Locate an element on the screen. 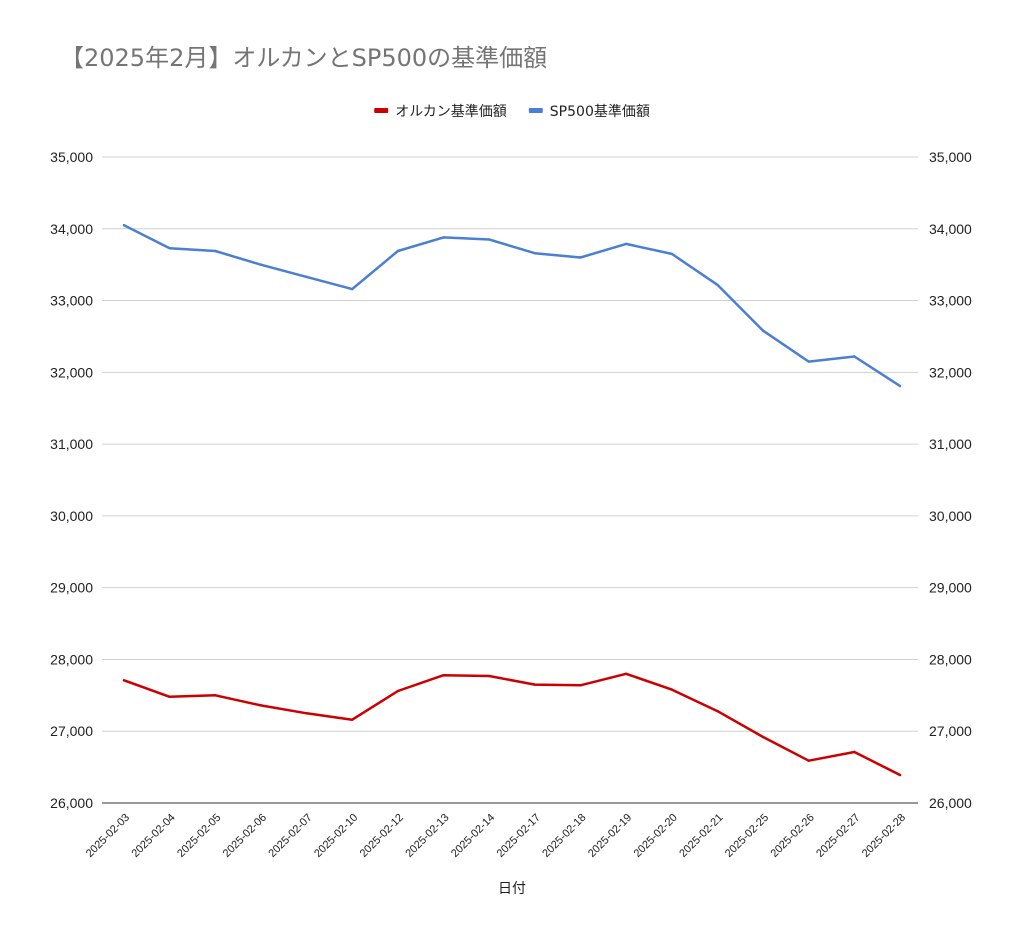  legend-label: オルカン基準価額 is located at coordinates (451, 111).